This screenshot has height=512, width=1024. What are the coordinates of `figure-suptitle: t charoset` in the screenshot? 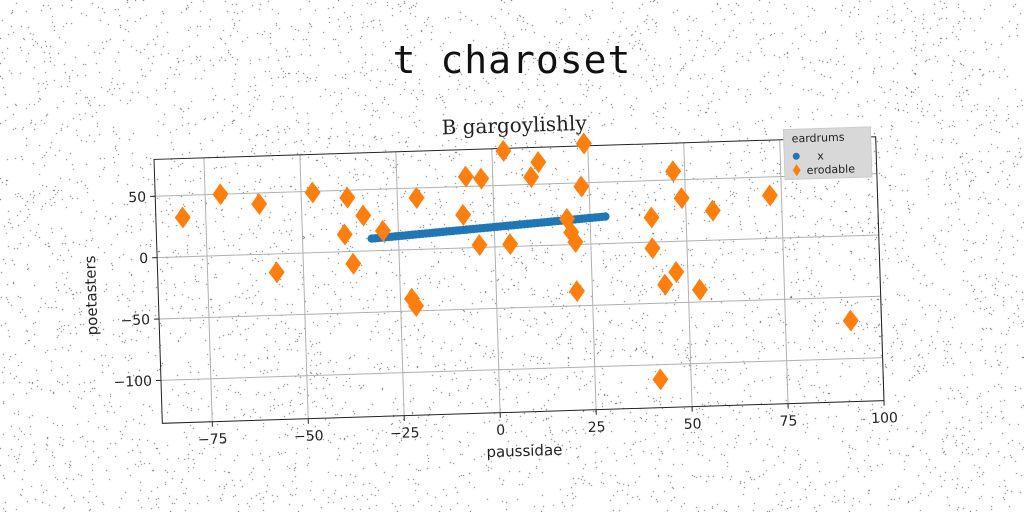 It's located at (512, 60).